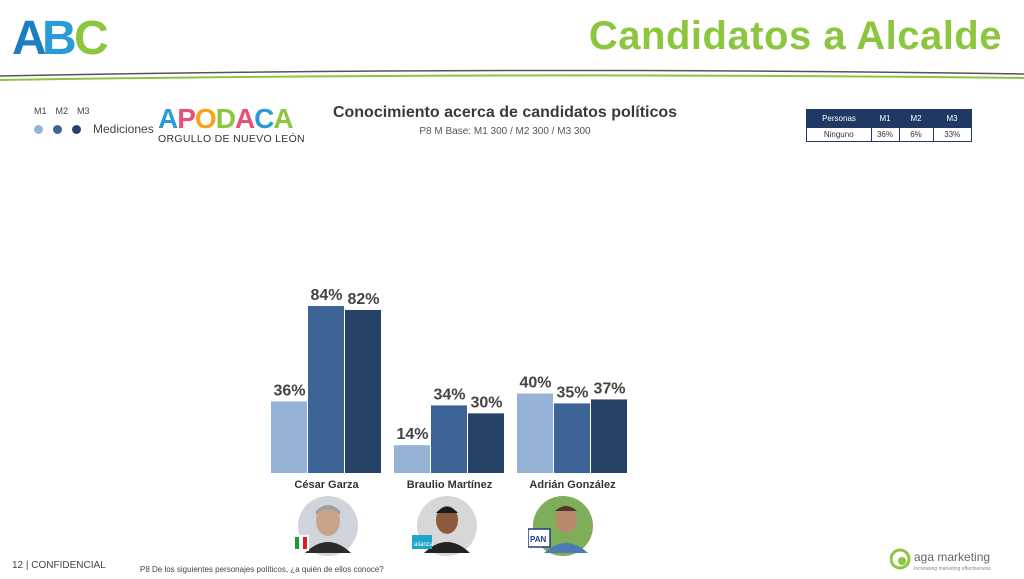  Describe the element at coordinates (449, 394) in the screenshot. I see `data-label-m2-1: 34%` at that location.